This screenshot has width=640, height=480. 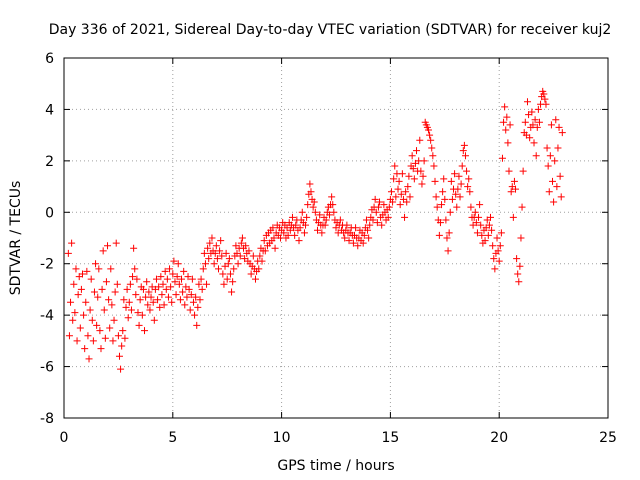 What do you see at coordinates (172, 438) in the screenshot?
I see `x-tick-label: 5` at bounding box center [172, 438].